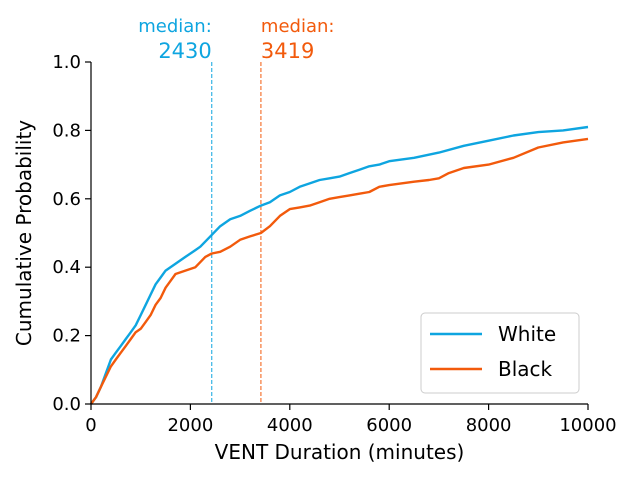  I want to click on x-tick-label: 8000, so click(489, 425).